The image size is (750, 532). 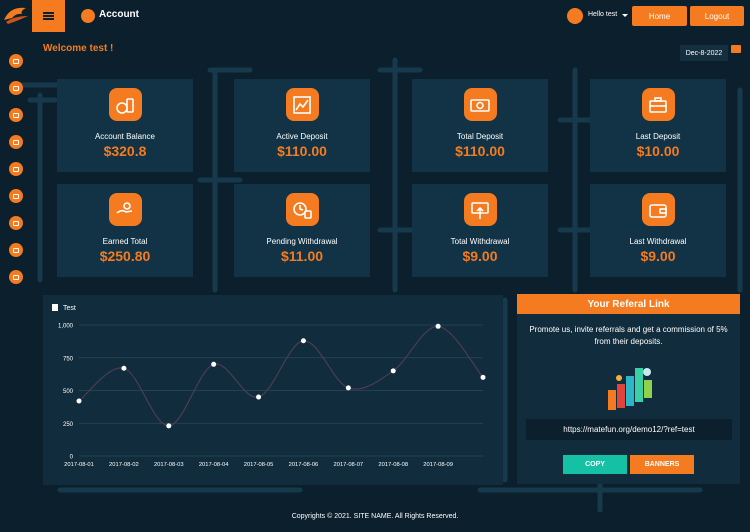 What do you see at coordinates (625, 15) in the screenshot?
I see `chevron-down-icon` at bounding box center [625, 15].